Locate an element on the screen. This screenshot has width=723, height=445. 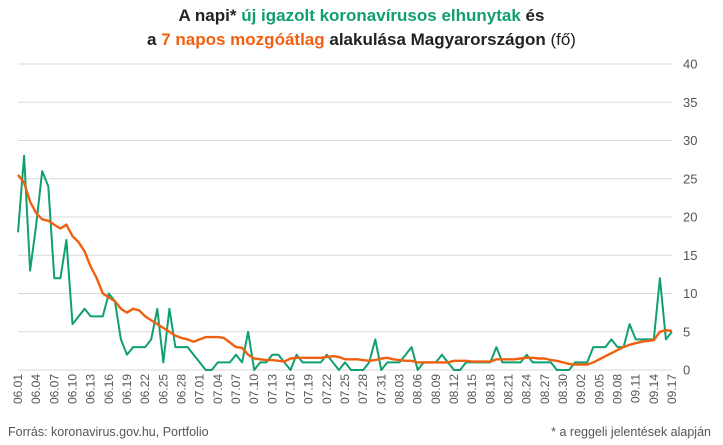
title-prefix: A napi* is located at coordinates (210, 15).